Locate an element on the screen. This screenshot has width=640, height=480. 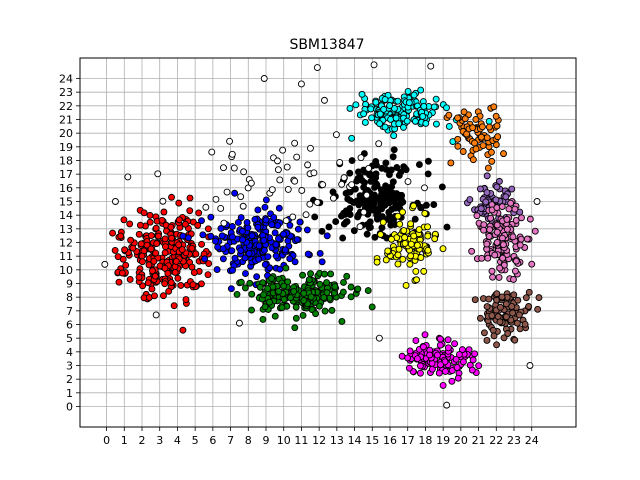
data-point-outlier is located at coordinates (128, 177).